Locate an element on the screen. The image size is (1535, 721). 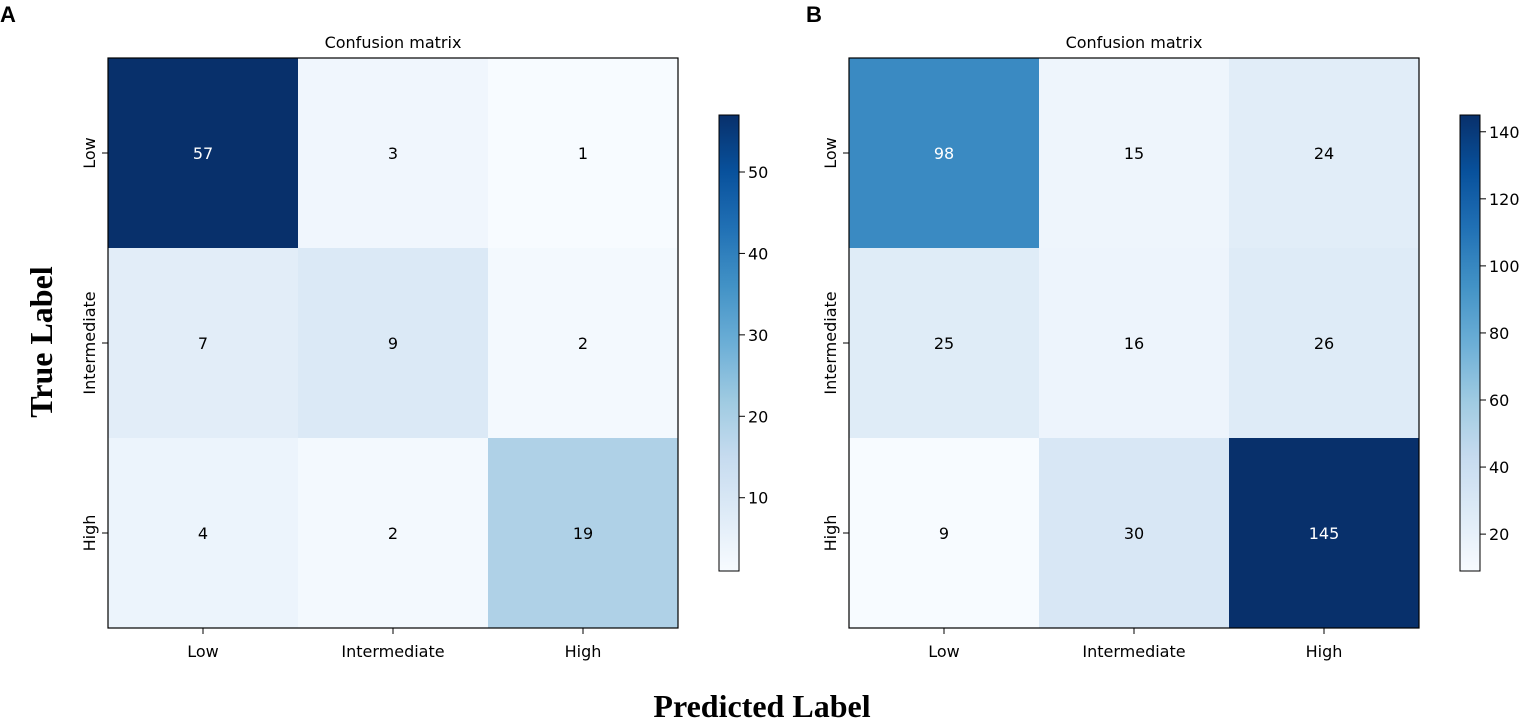
cell-value-label: 3 is located at coordinates (393, 153).